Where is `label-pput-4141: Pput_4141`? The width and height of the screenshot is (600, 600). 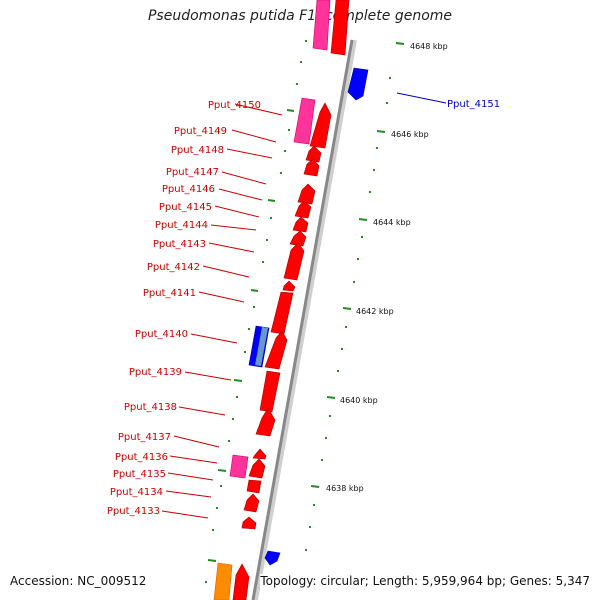 label-pput-4141: Pput_4141 is located at coordinates (169, 293).